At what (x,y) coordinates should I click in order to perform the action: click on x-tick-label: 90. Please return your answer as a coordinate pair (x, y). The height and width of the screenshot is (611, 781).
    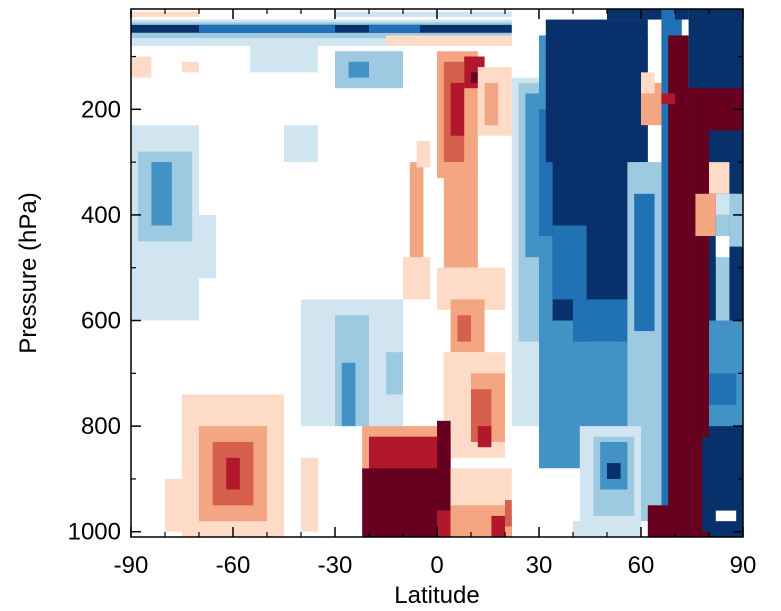
    Looking at the image, I should click on (743, 565).